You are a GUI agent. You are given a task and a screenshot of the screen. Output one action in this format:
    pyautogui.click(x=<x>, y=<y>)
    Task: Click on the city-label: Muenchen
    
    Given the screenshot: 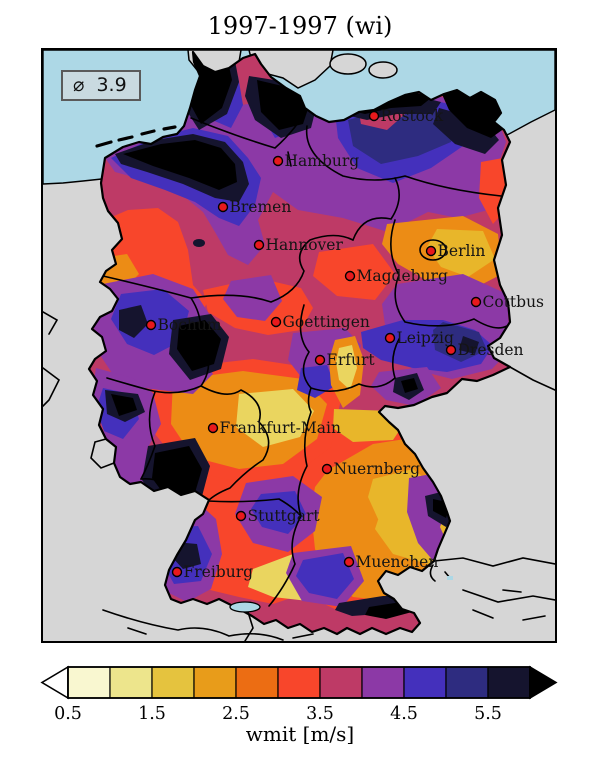 What is the action you would take?
    pyautogui.click(x=397, y=562)
    